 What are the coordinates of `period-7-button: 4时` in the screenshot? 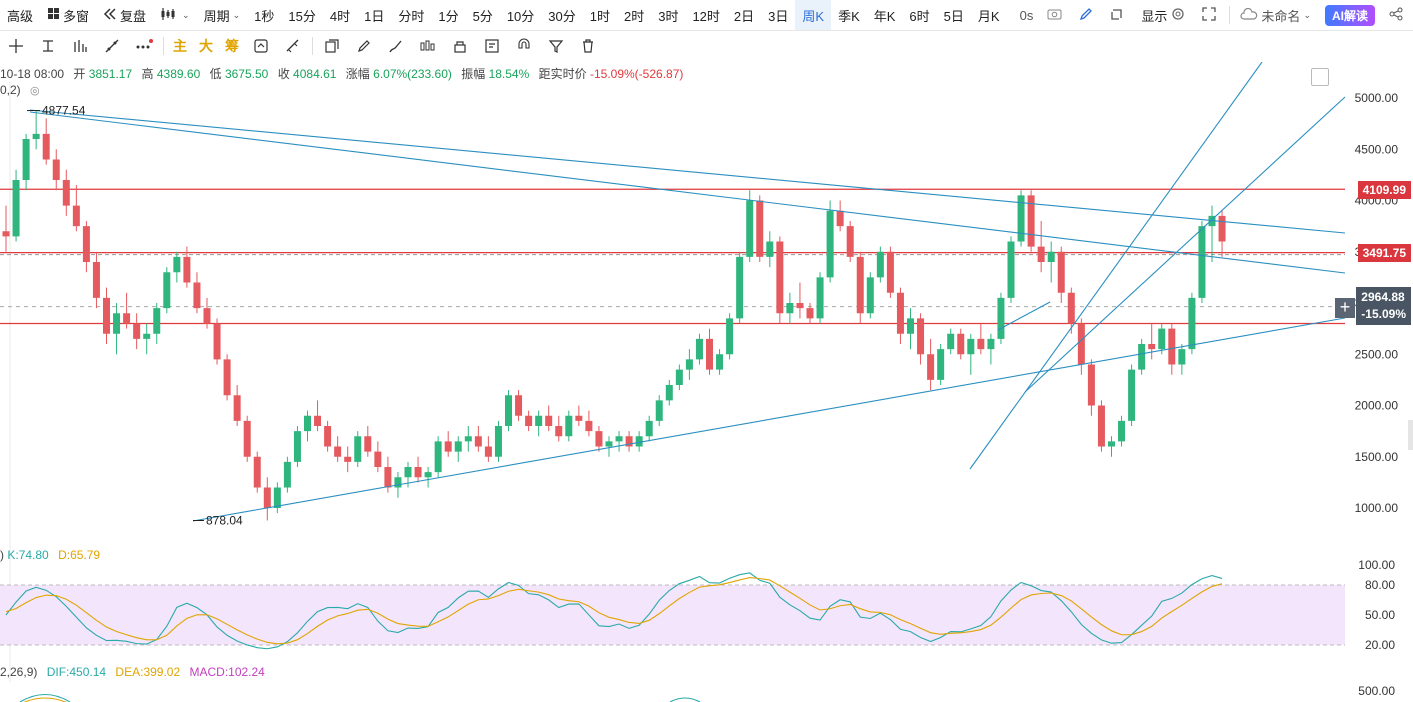 It's located at (340, 15).